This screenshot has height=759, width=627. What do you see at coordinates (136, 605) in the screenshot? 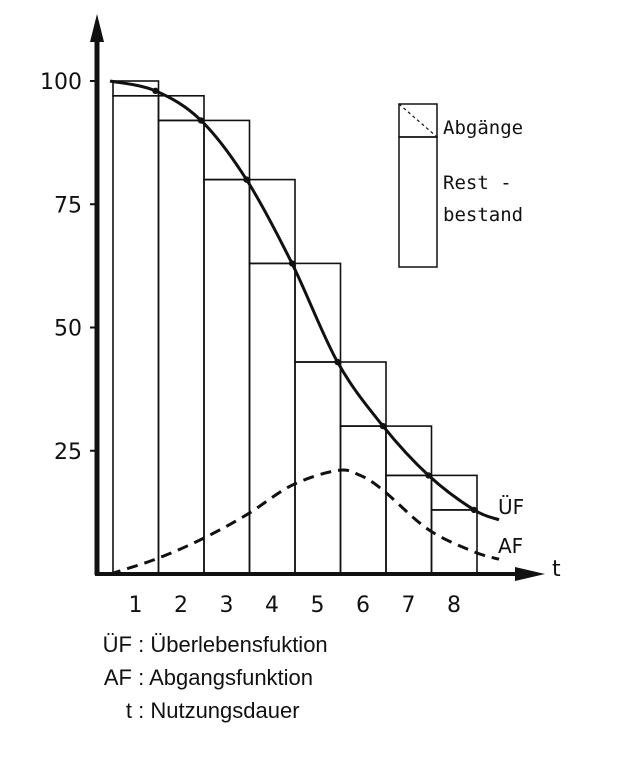
I see `x-tick-label: 1` at bounding box center [136, 605].